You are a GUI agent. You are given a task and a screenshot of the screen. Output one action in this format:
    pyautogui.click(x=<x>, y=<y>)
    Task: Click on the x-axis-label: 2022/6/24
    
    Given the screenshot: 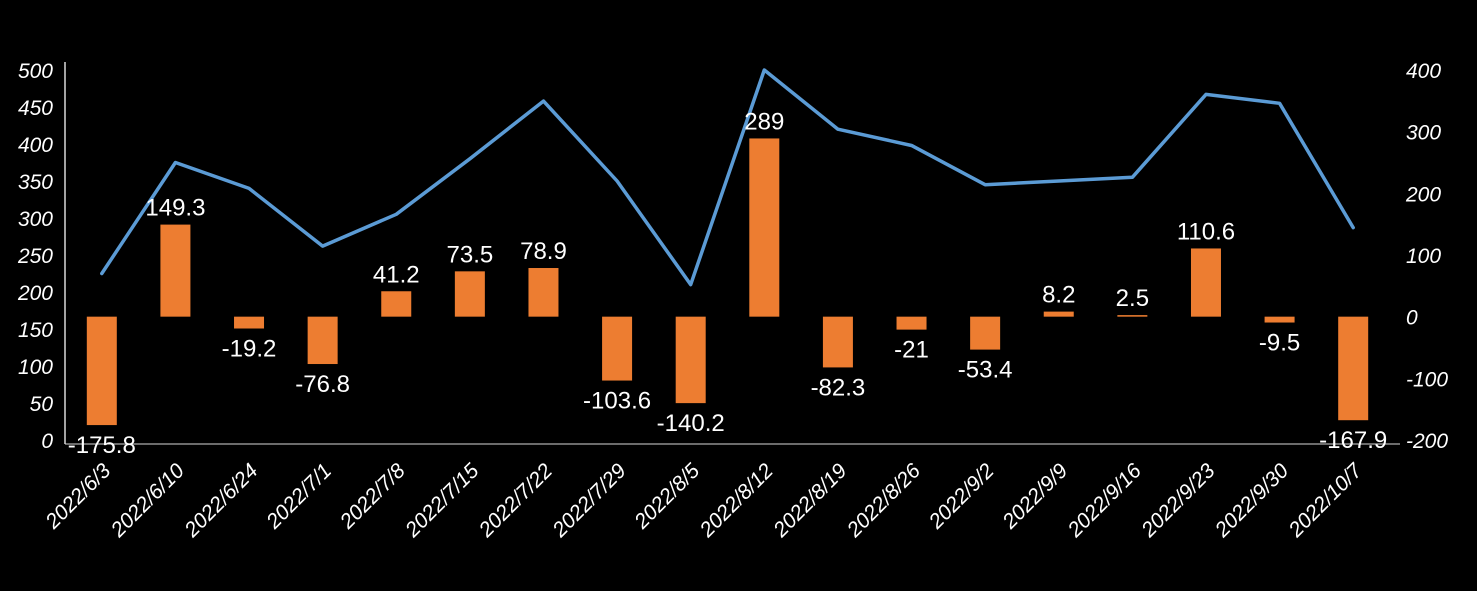 What is the action you would take?
    pyautogui.click(x=221, y=500)
    